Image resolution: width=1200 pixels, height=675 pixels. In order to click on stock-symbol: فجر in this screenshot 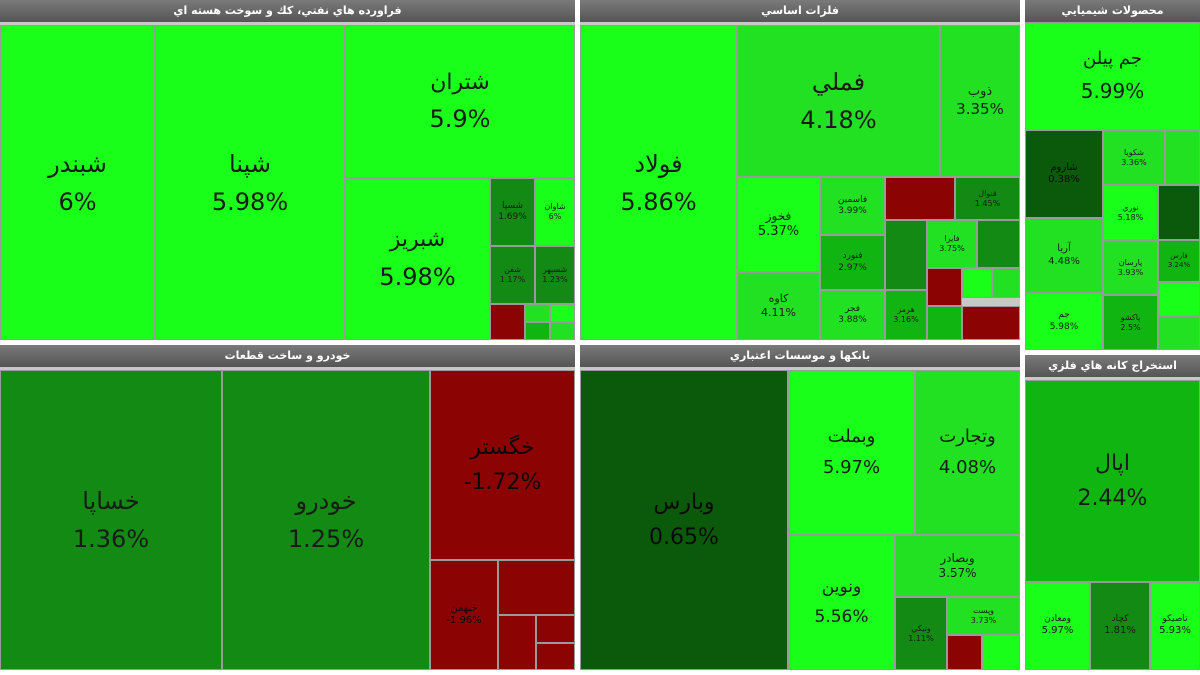, I will do `click(852, 308)`.